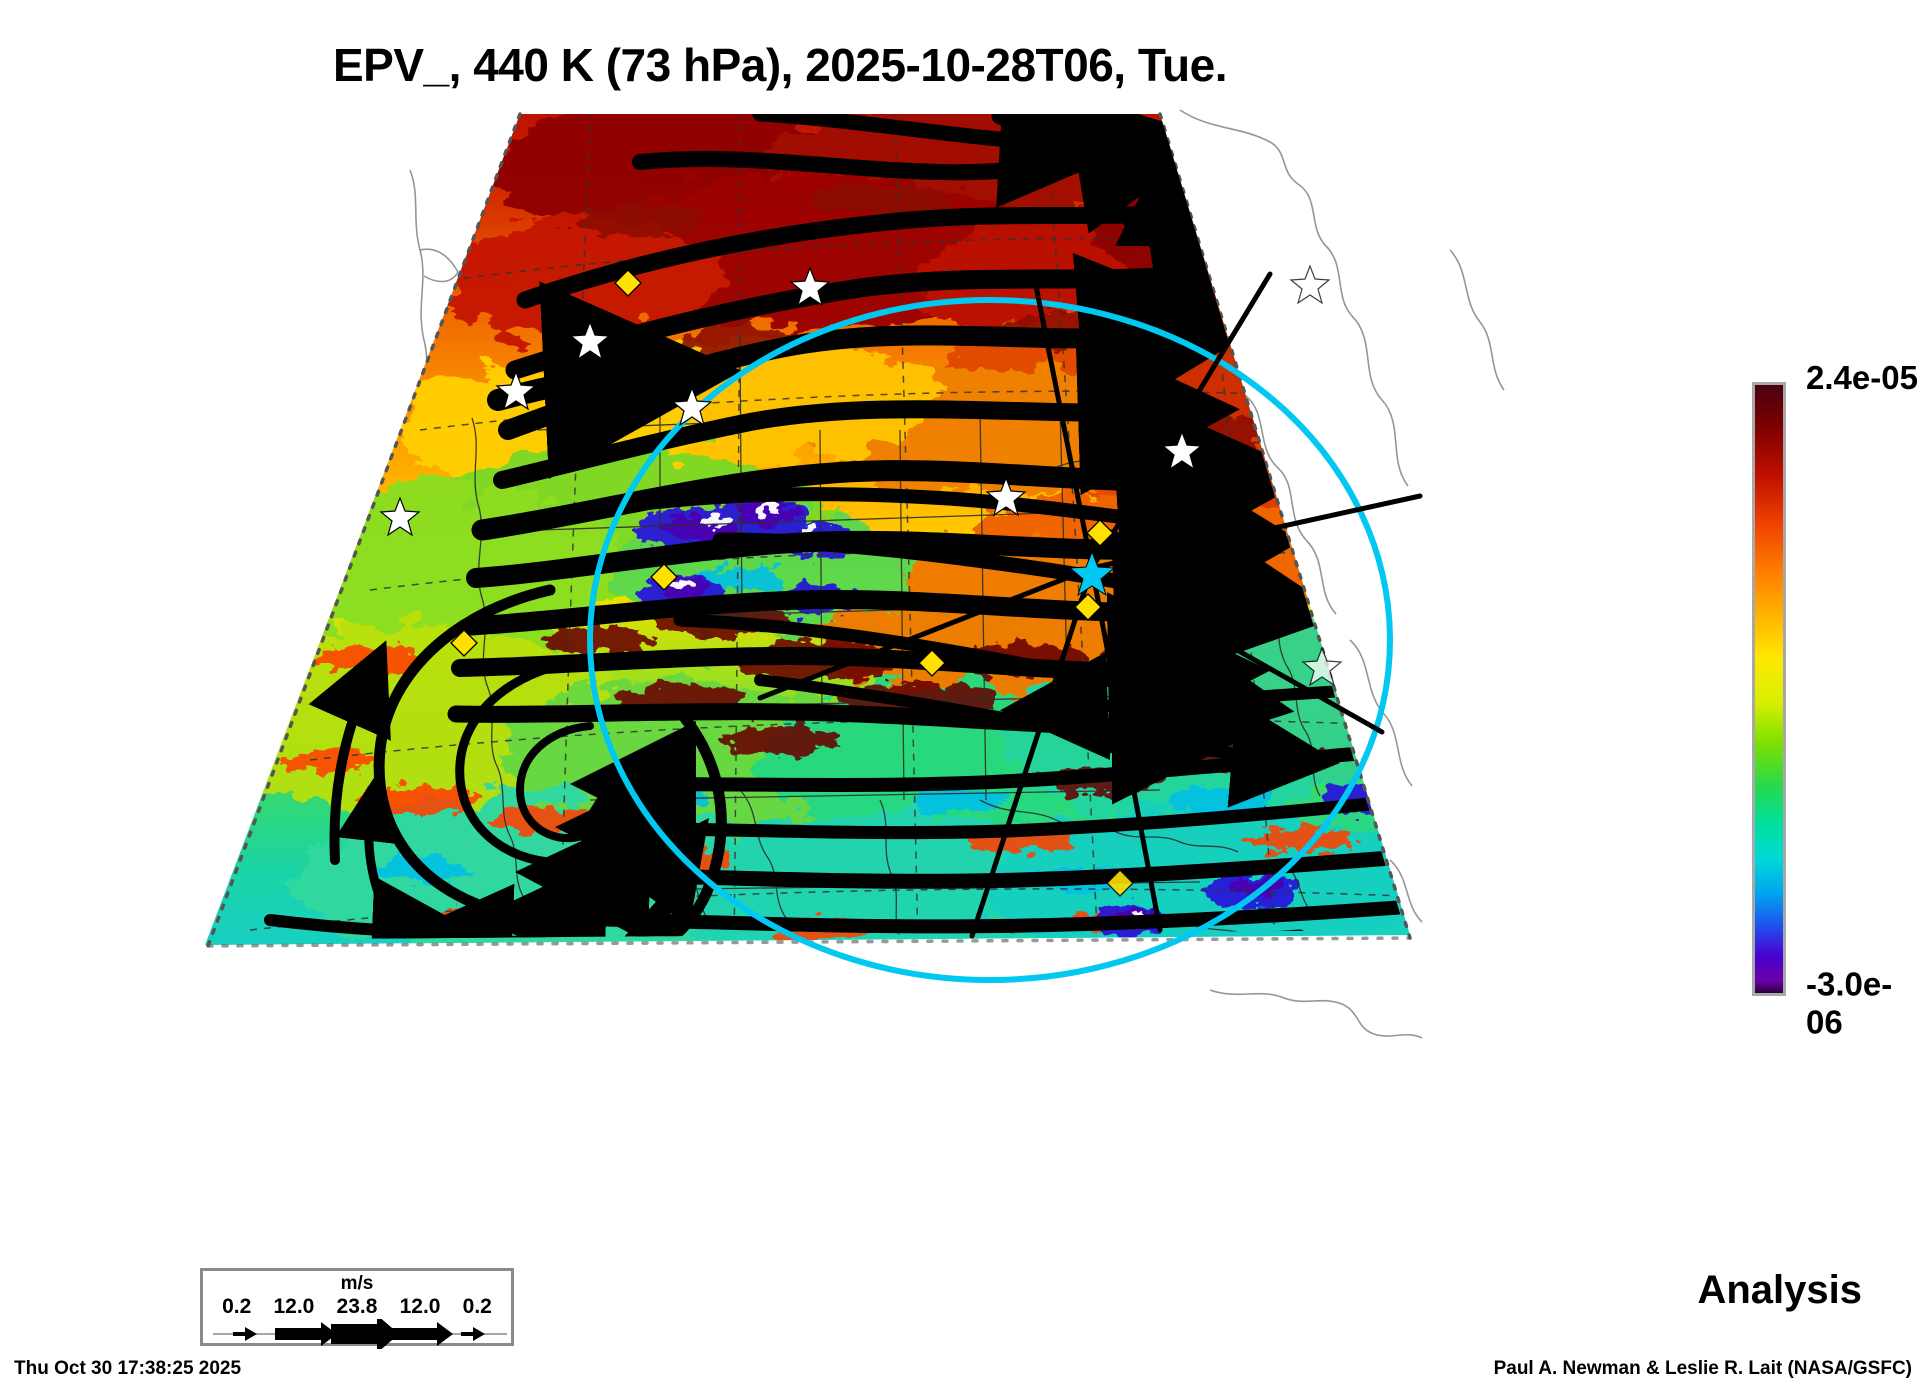 This screenshot has height=1394, width=1926. What do you see at coordinates (1862, 378) in the screenshot?
I see `colorbar-max-label: 2.4e-05` at bounding box center [1862, 378].